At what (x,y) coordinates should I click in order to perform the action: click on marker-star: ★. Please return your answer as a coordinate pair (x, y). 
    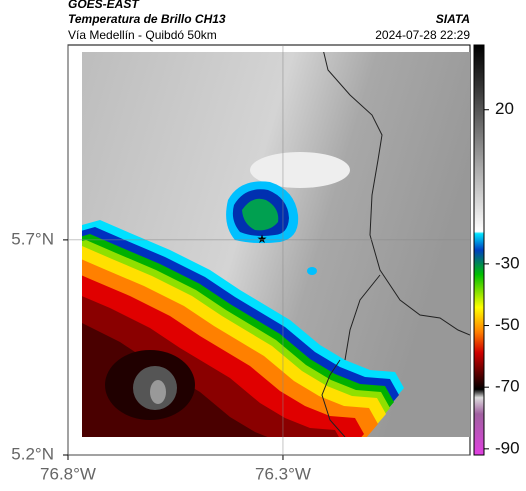
    Looking at the image, I should click on (262, 239).